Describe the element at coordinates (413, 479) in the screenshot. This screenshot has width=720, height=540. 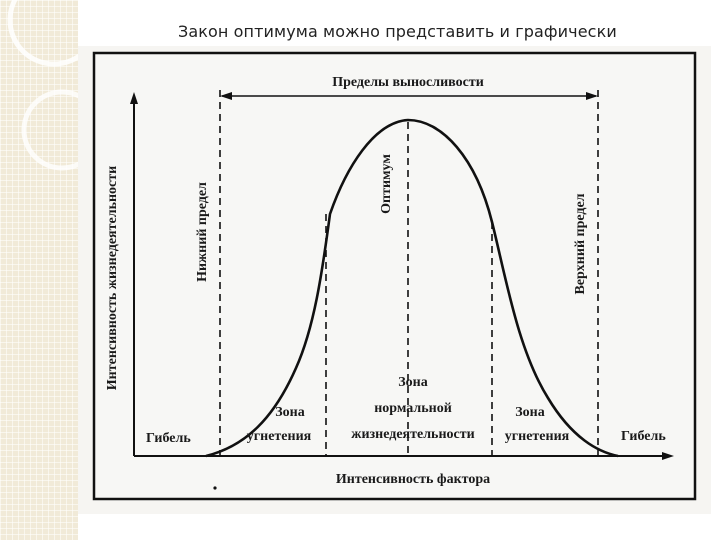
I see `x-axis-label: Интенсивность фактора` at that location.